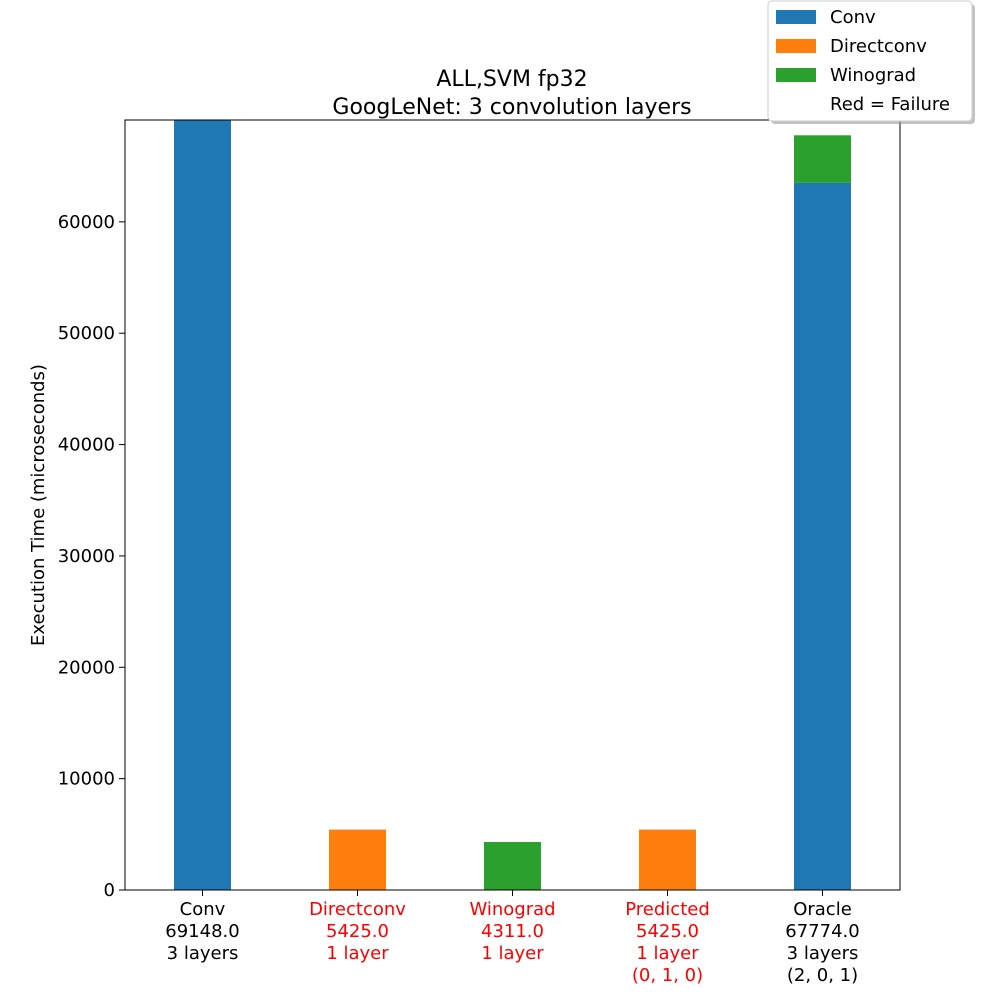  I want to click on x-tick-label: 4311.0, so click(512, 931).